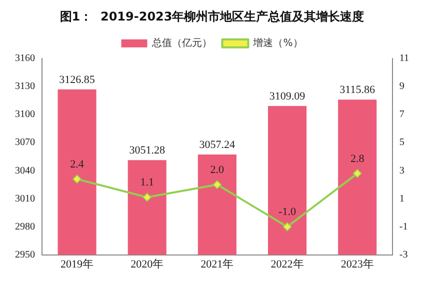  Describe the element at coordinates (77, 264) in the screenshot. I see `x-tick-label: 2019年` at that location.